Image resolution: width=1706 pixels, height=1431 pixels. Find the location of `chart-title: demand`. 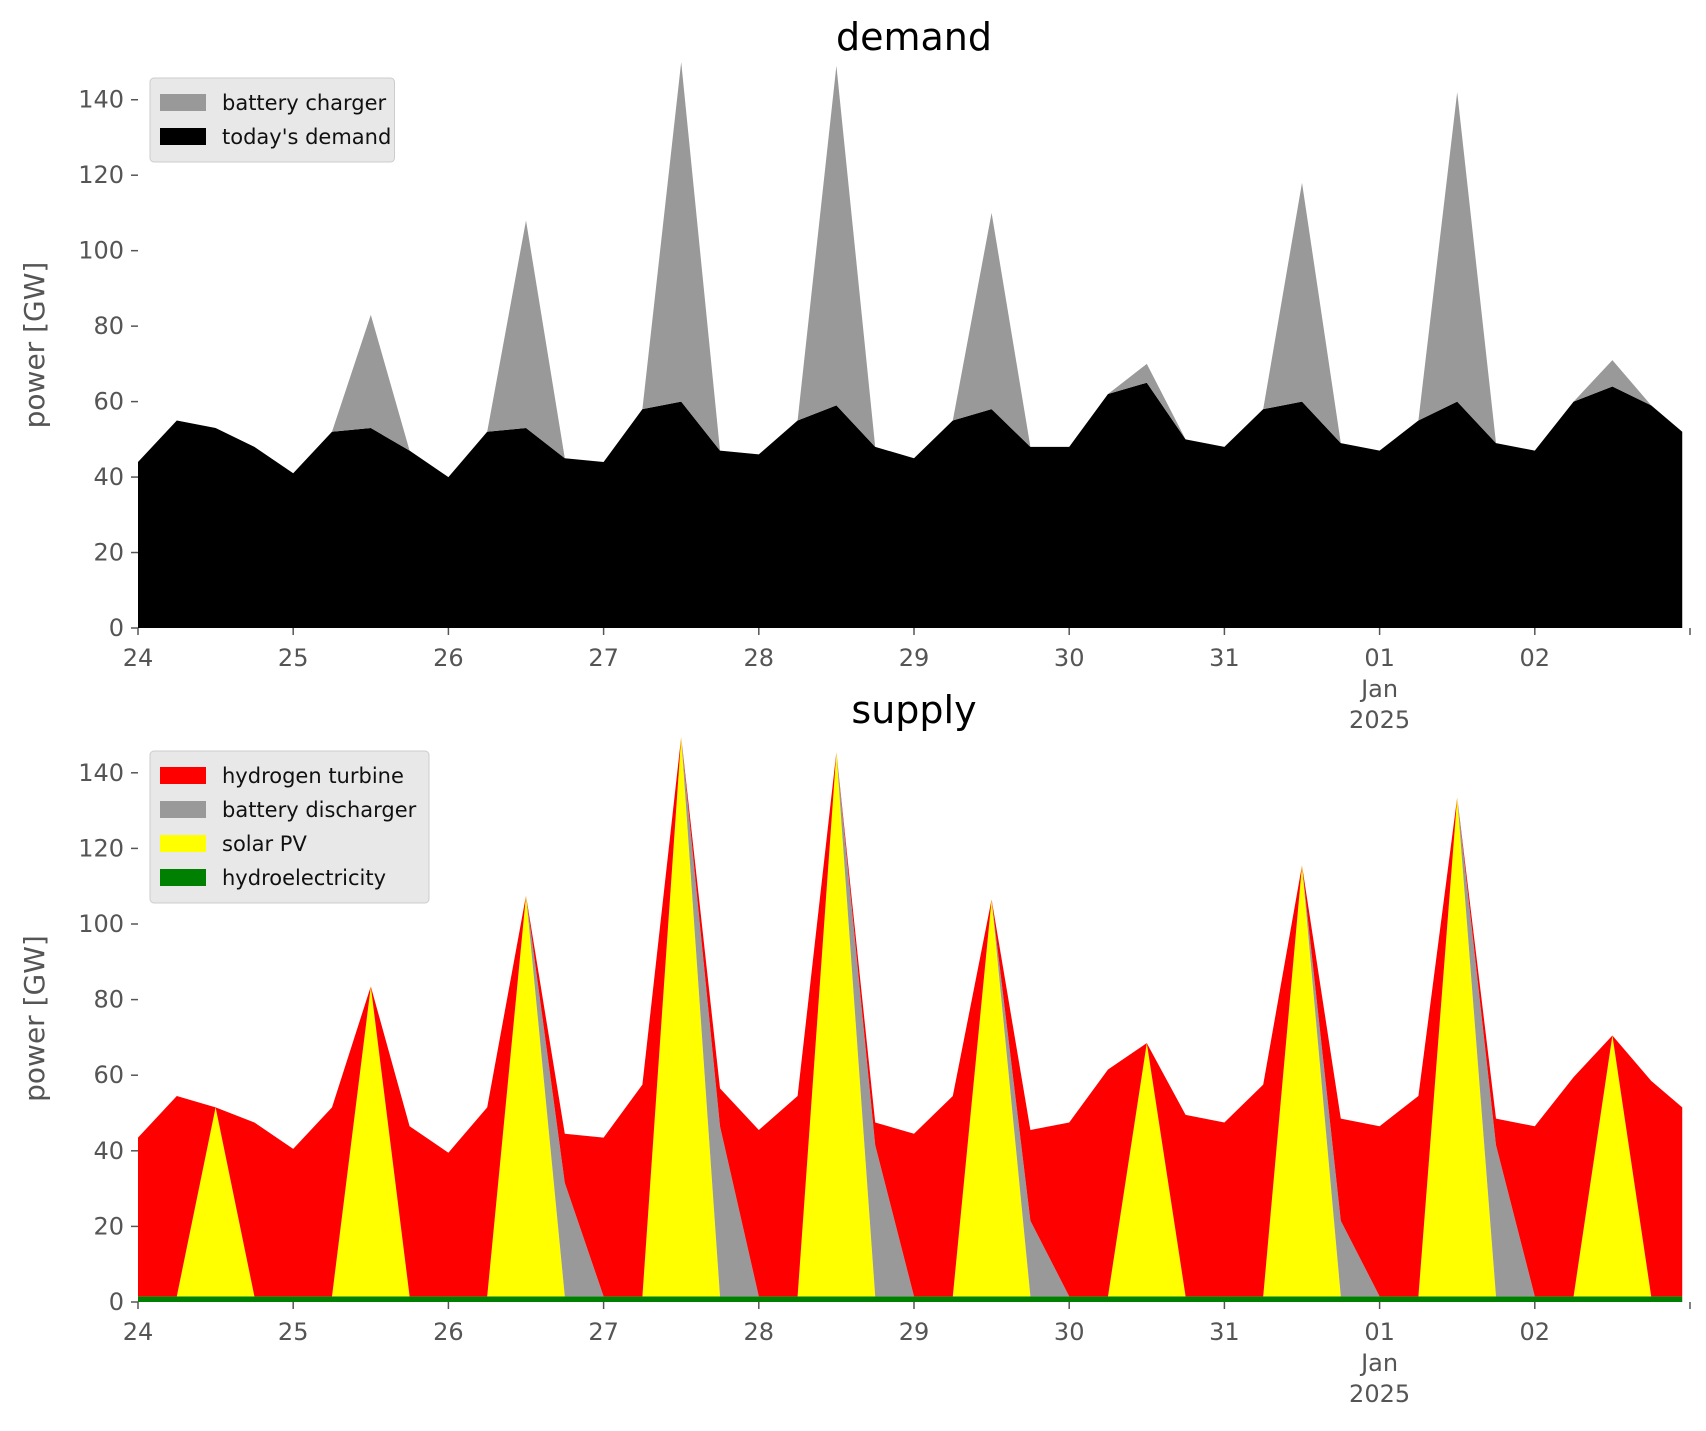

chart-title: demand is located at coordinates (914, 37).